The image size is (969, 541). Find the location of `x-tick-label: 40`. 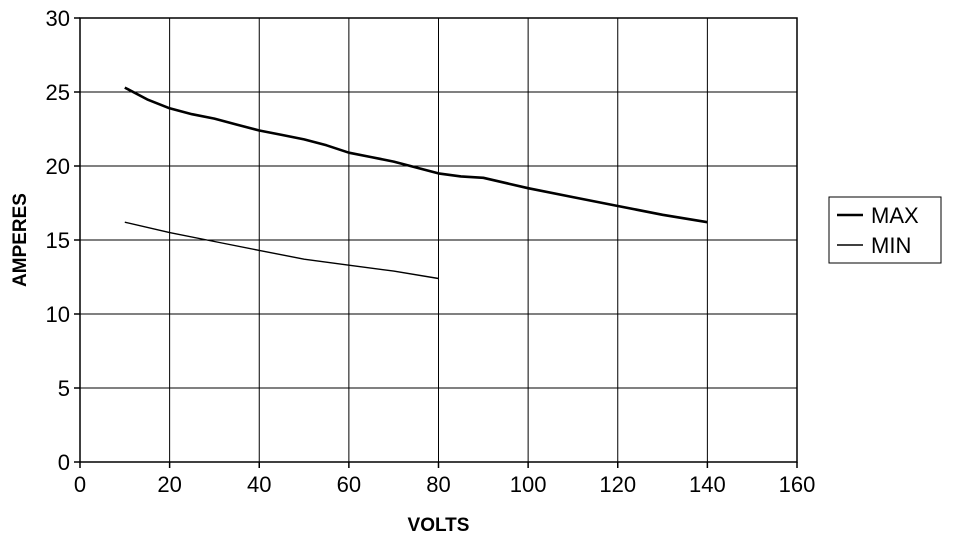

x-tick-label: 40 is located at coordinates (259, 484).